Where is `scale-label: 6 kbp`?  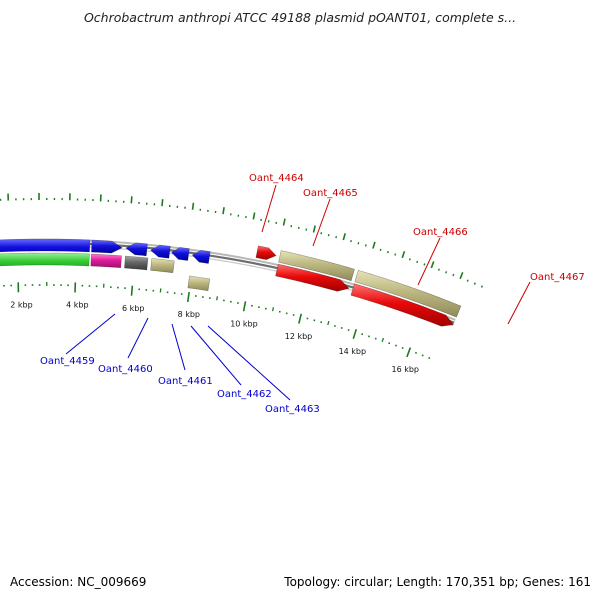
scale-label: 6 kbp is located at coordinates (133, 308).